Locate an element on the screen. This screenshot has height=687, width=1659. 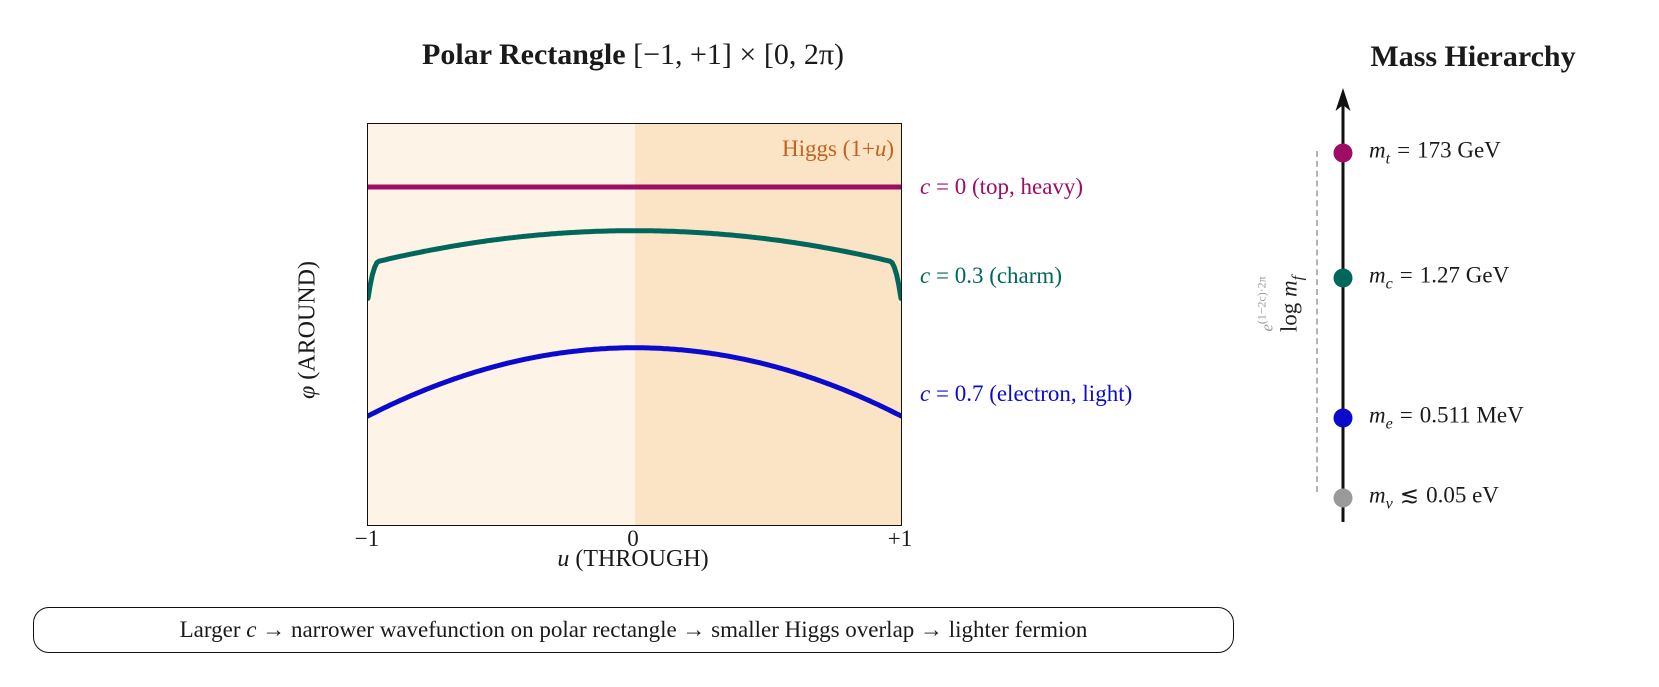
mass-value: 0.511 MeV is located at coordinates (1471, 415).